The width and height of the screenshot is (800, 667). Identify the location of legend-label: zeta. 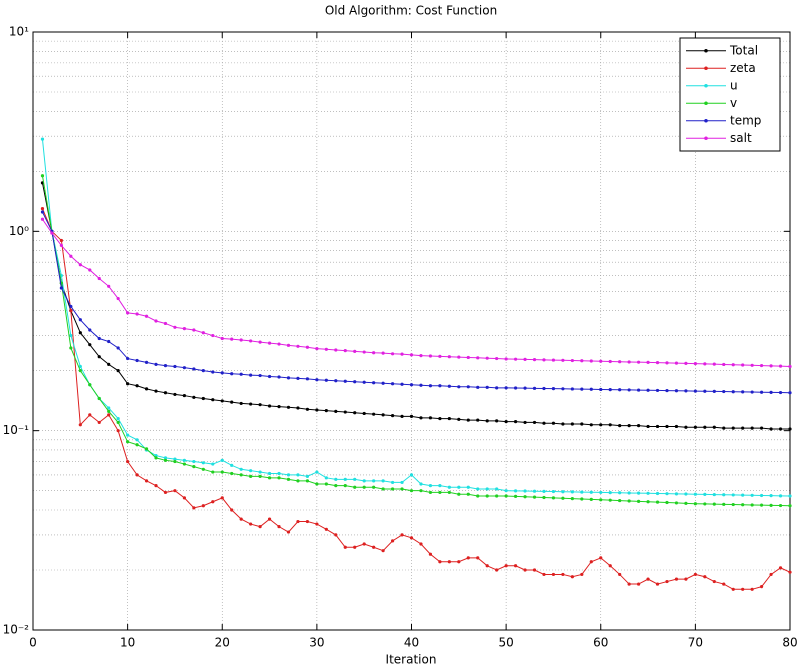
(743, 68).